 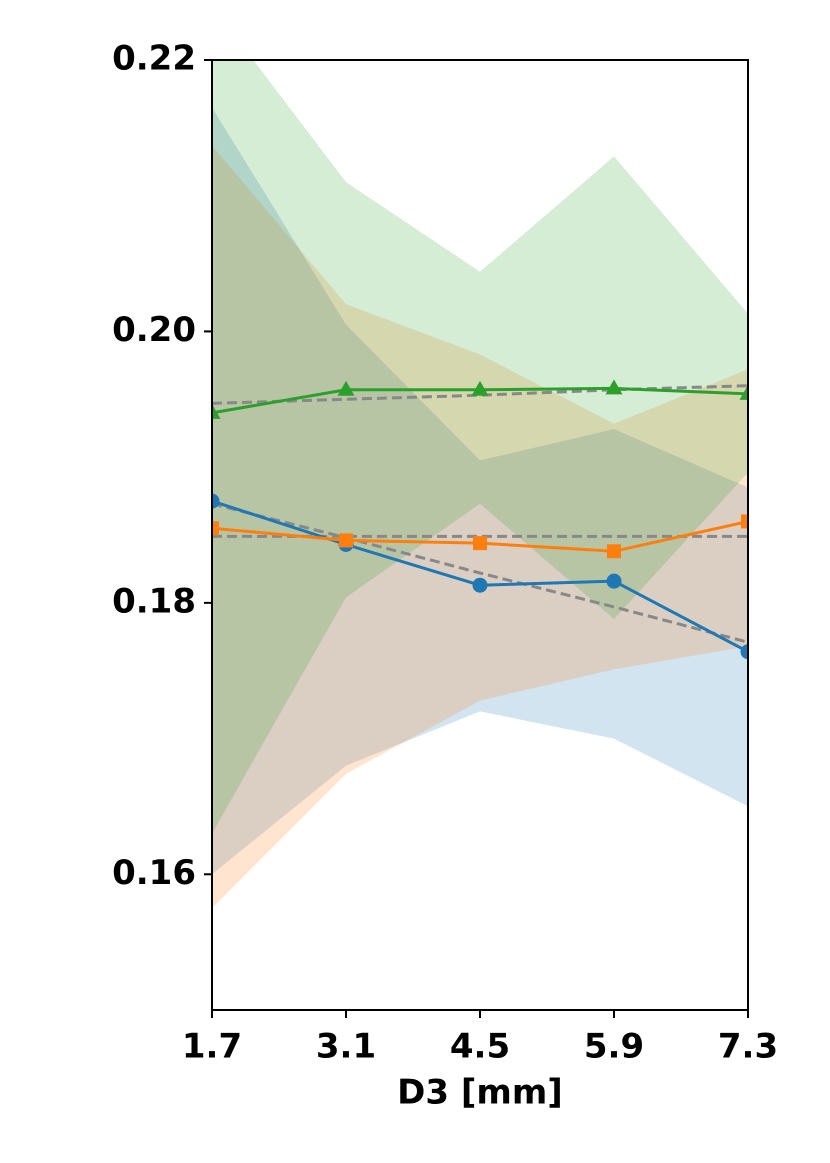 What do you see at coordinates (614, 1047) in the screenshot?
I see `x-tick-label: 5.9` at bounding box center [614, 1047].